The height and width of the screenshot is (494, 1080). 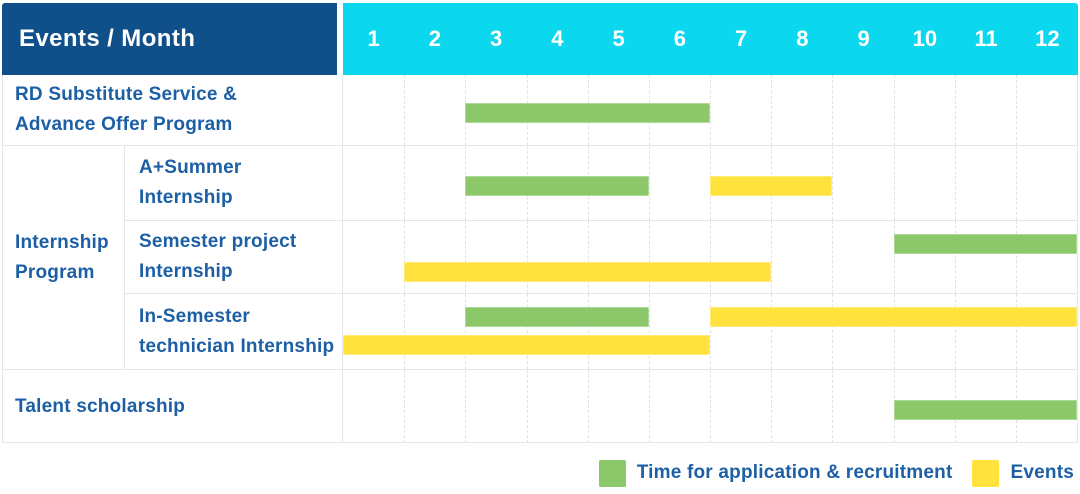 What do you see at coordinates (64, 258) in the screenshot?
I see `row-group-label-internship-program: Internship Program` at bounding box center [64, 258].